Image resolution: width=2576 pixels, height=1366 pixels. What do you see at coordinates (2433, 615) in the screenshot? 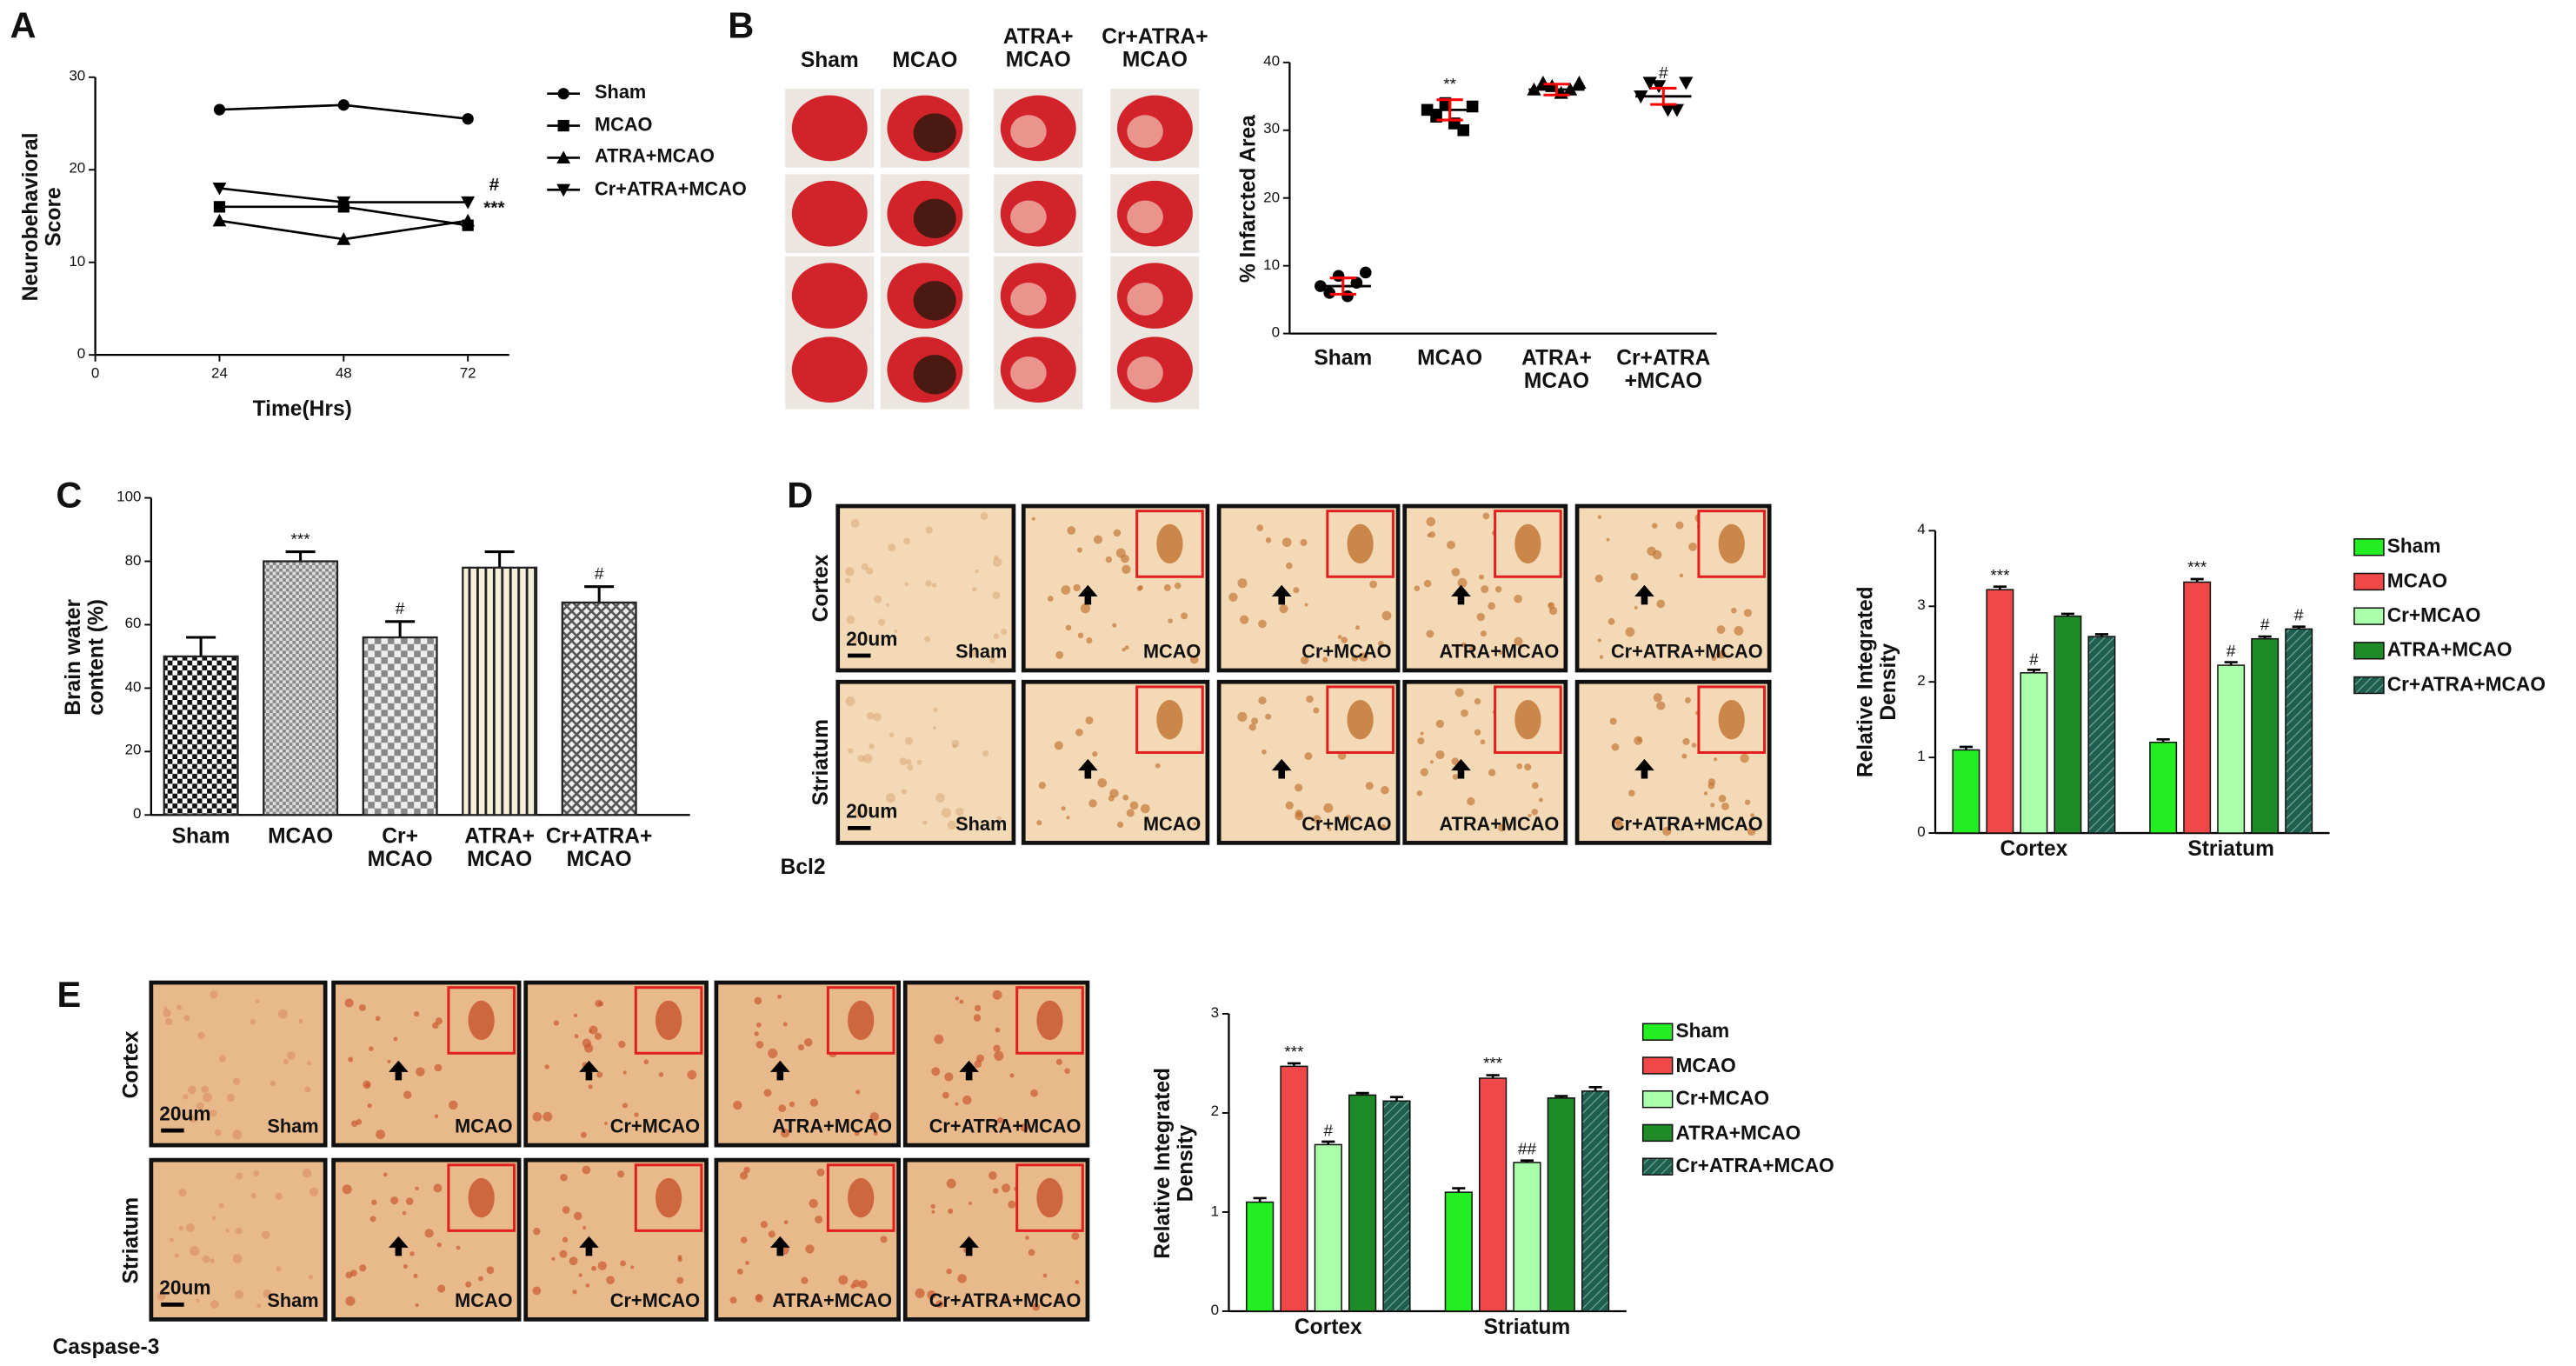
I see `legend-label: Cr+MCAO` at bounding box center [2433, 615].